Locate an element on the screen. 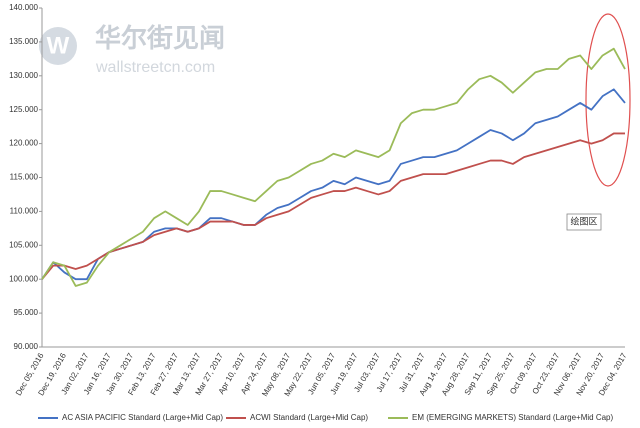 This screenshot has width=640, height=428. y-tick-label: 140.000 is located at coordinates (23, 7).